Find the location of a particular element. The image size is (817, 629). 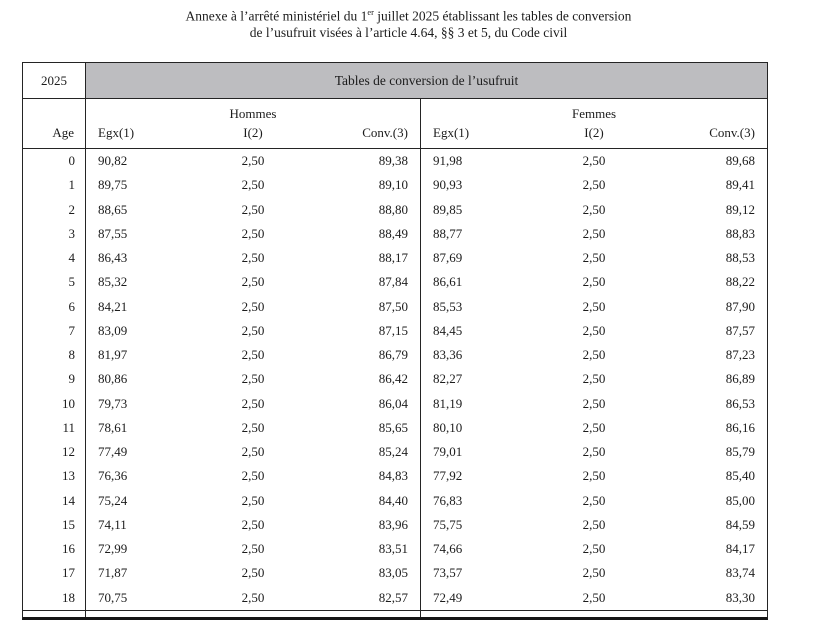

femmes-egx-header: Egx(1) is located at coordinates (451, 132).